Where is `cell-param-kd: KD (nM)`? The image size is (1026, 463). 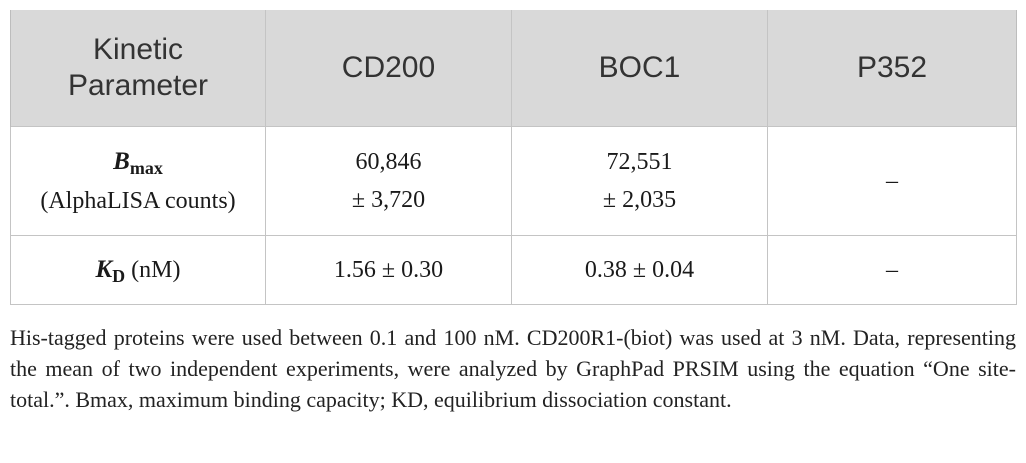 cell-param-kd: KD (nM) is located at coordinates (138, 270).